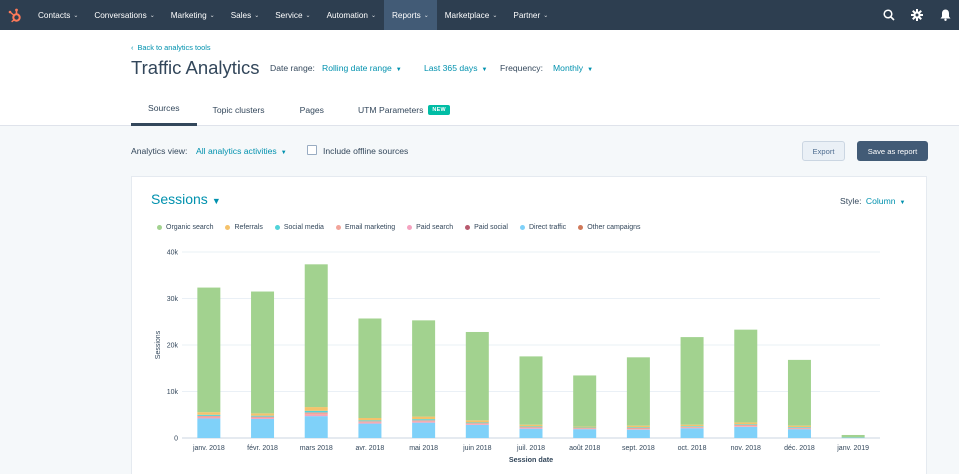  Describe the element at coordinates (208, 448) in the screenshot. I see `x-tick-label: janv. 2018` at that location.